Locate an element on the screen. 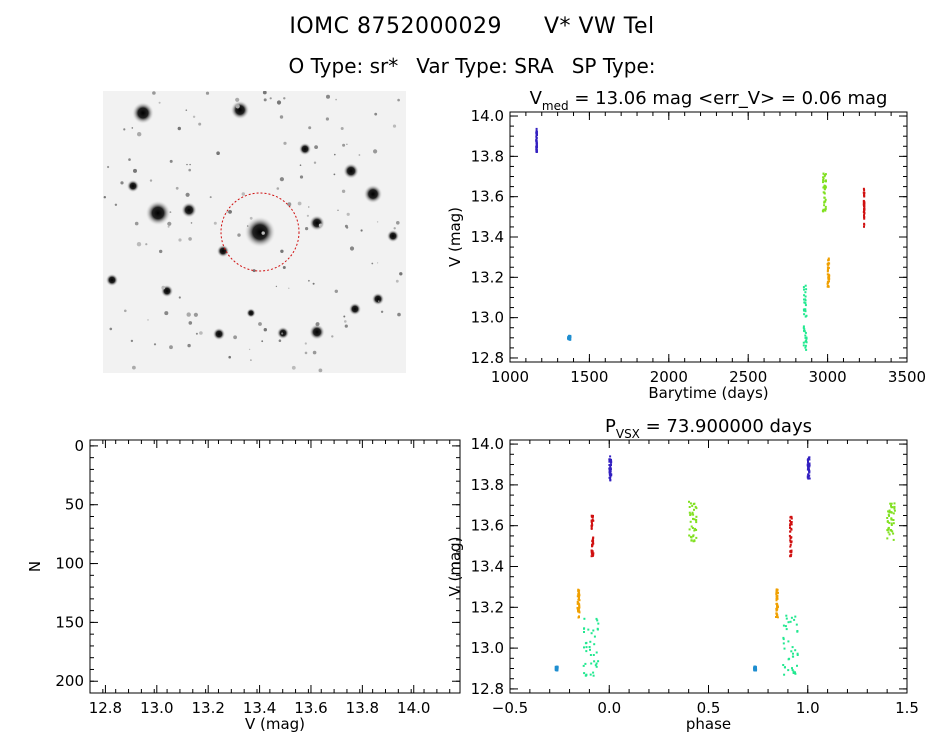  sky-image is located at coordinates (254, 232).